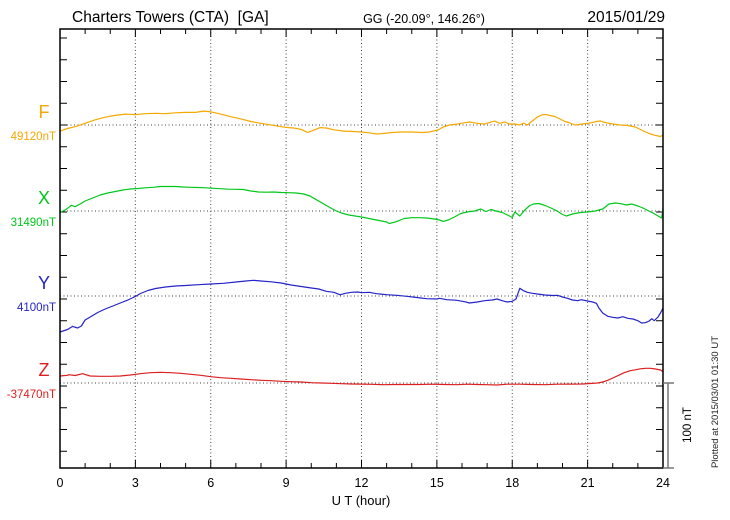 Image resolution: width=730 pixels, height=520 pixels. Describe the element at coordinates (286, 483) in the screenshot. I see `x-tick-label: 9` at that location.